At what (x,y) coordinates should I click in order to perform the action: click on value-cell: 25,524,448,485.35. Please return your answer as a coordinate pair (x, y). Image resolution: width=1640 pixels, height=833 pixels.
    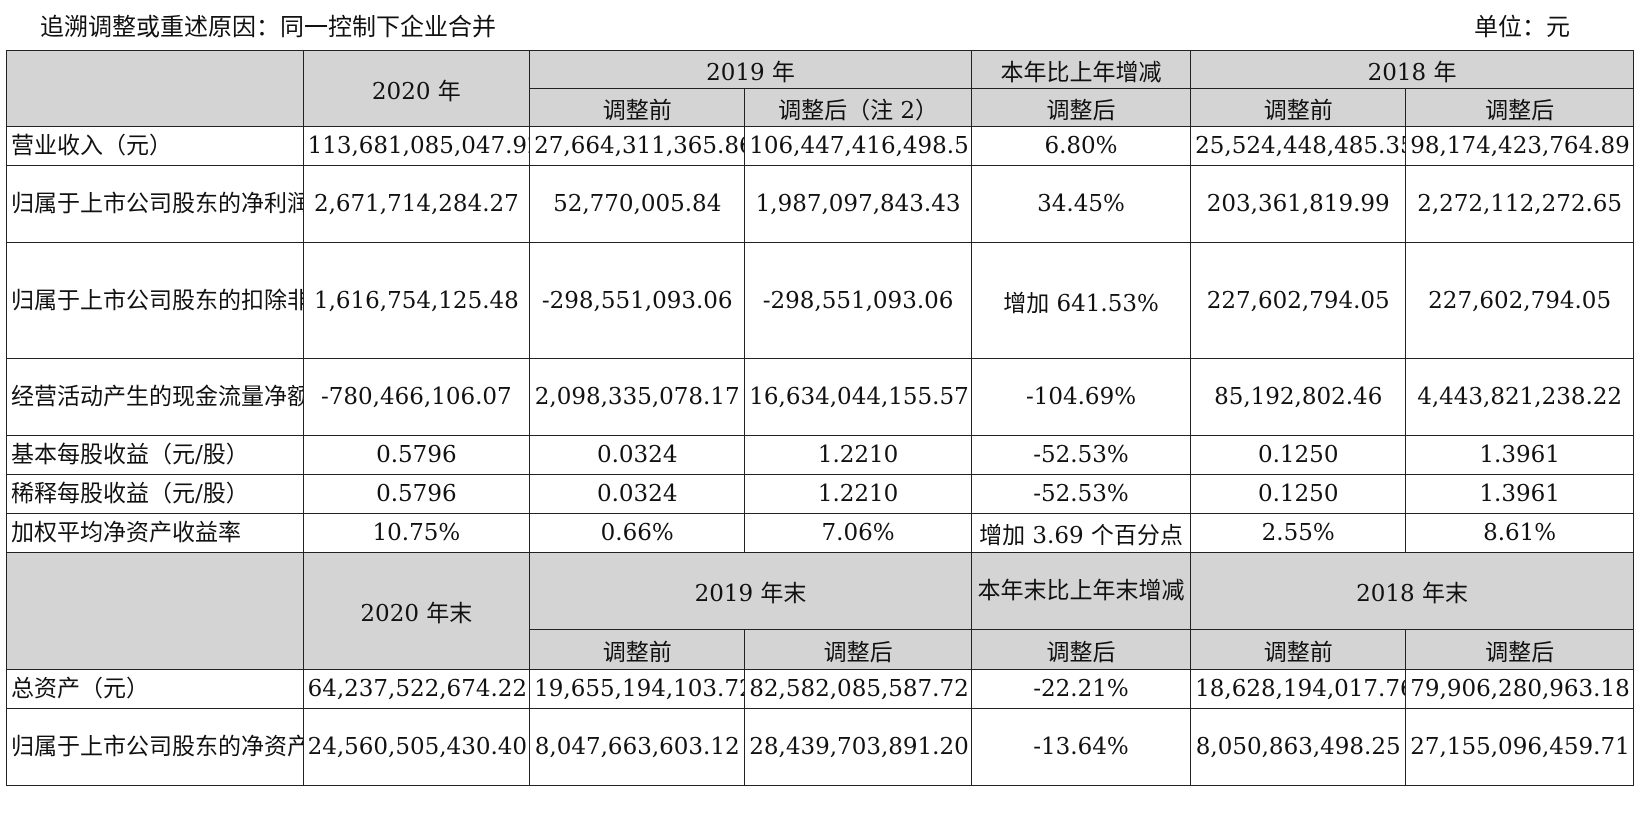
    Looking at the image, I should click on (1298, 146).